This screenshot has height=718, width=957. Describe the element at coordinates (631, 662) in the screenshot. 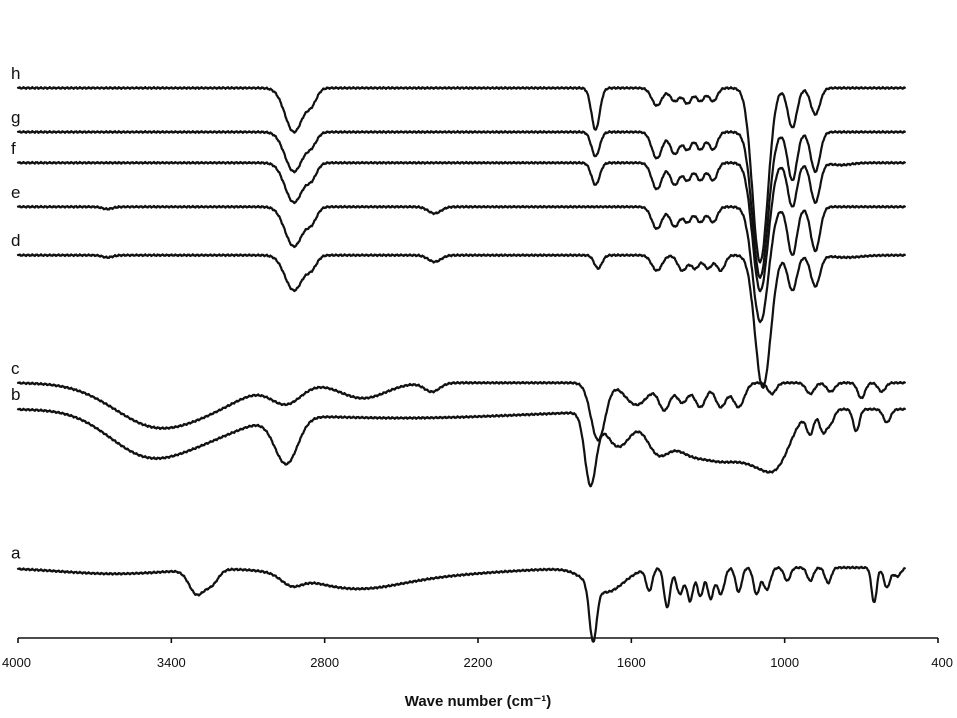

I see `x-tick-label-1600: 1600` at that location.